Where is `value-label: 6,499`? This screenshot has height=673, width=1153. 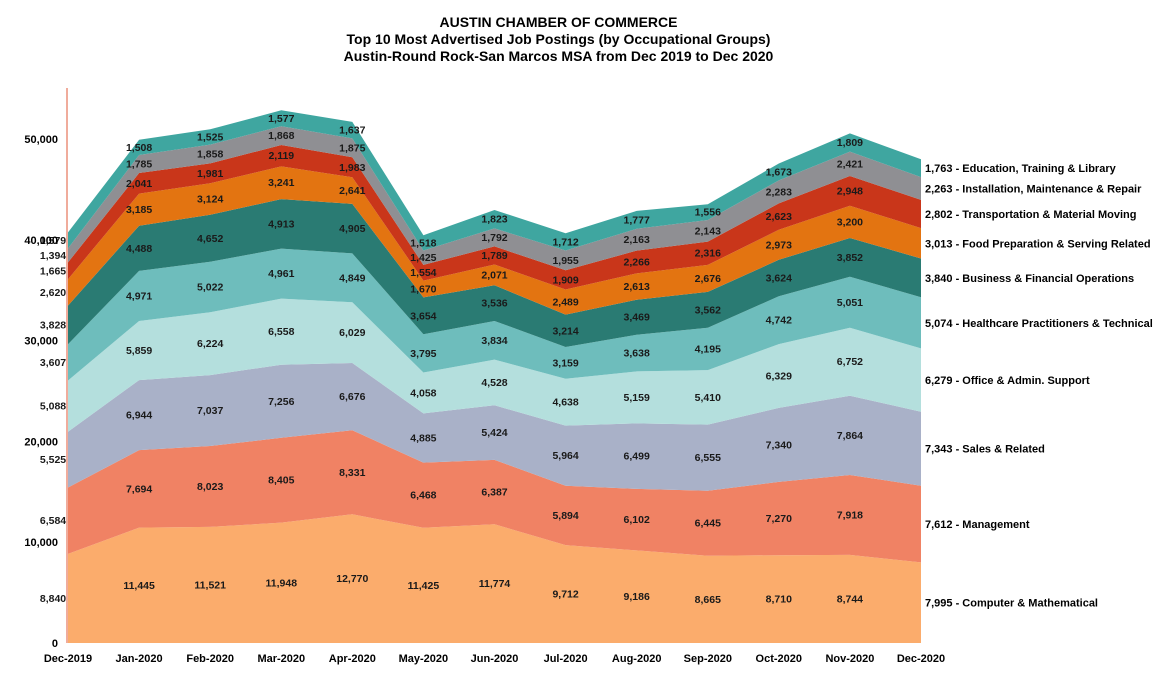 value-label: 6,499 is located at coordinates (637, 457).